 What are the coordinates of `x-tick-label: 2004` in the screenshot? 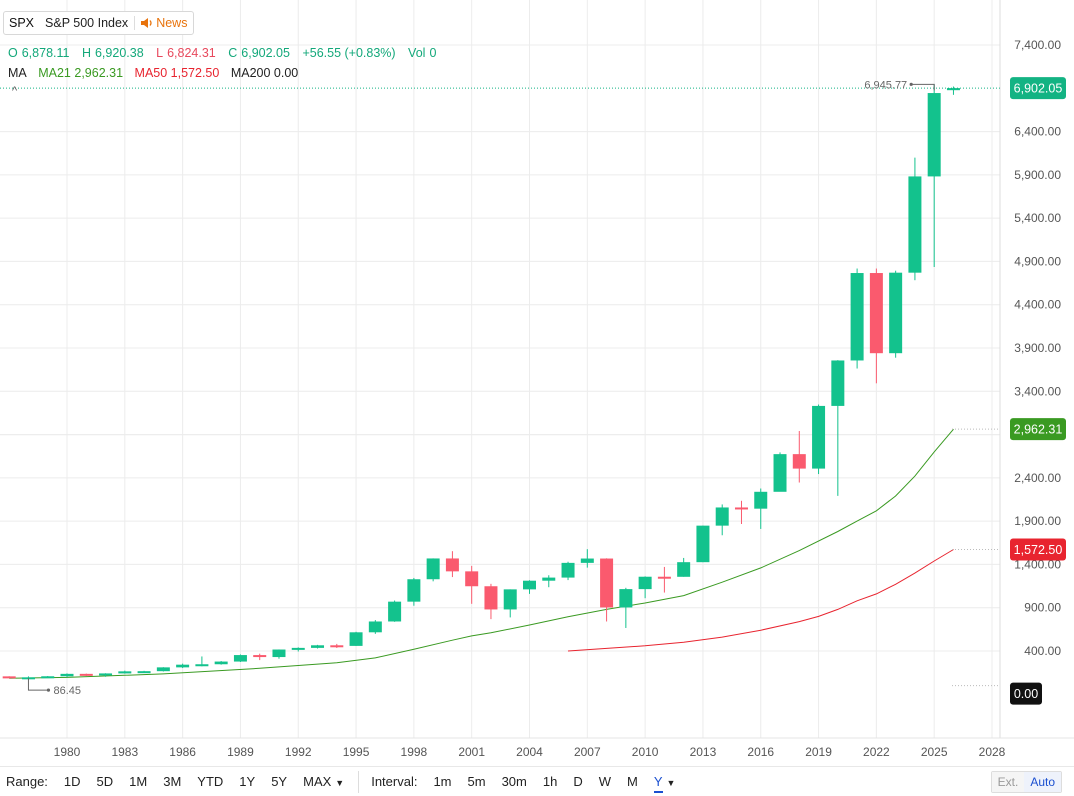 It's located at (529, 752).